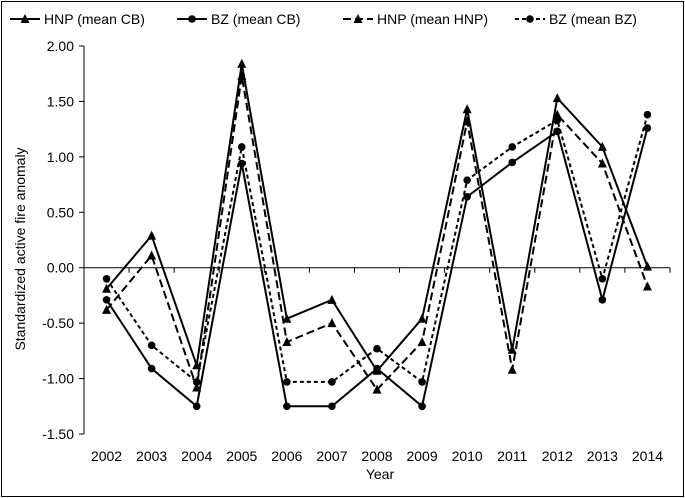  I want to click on y-tick-label: 0.00, so click(60, 268).